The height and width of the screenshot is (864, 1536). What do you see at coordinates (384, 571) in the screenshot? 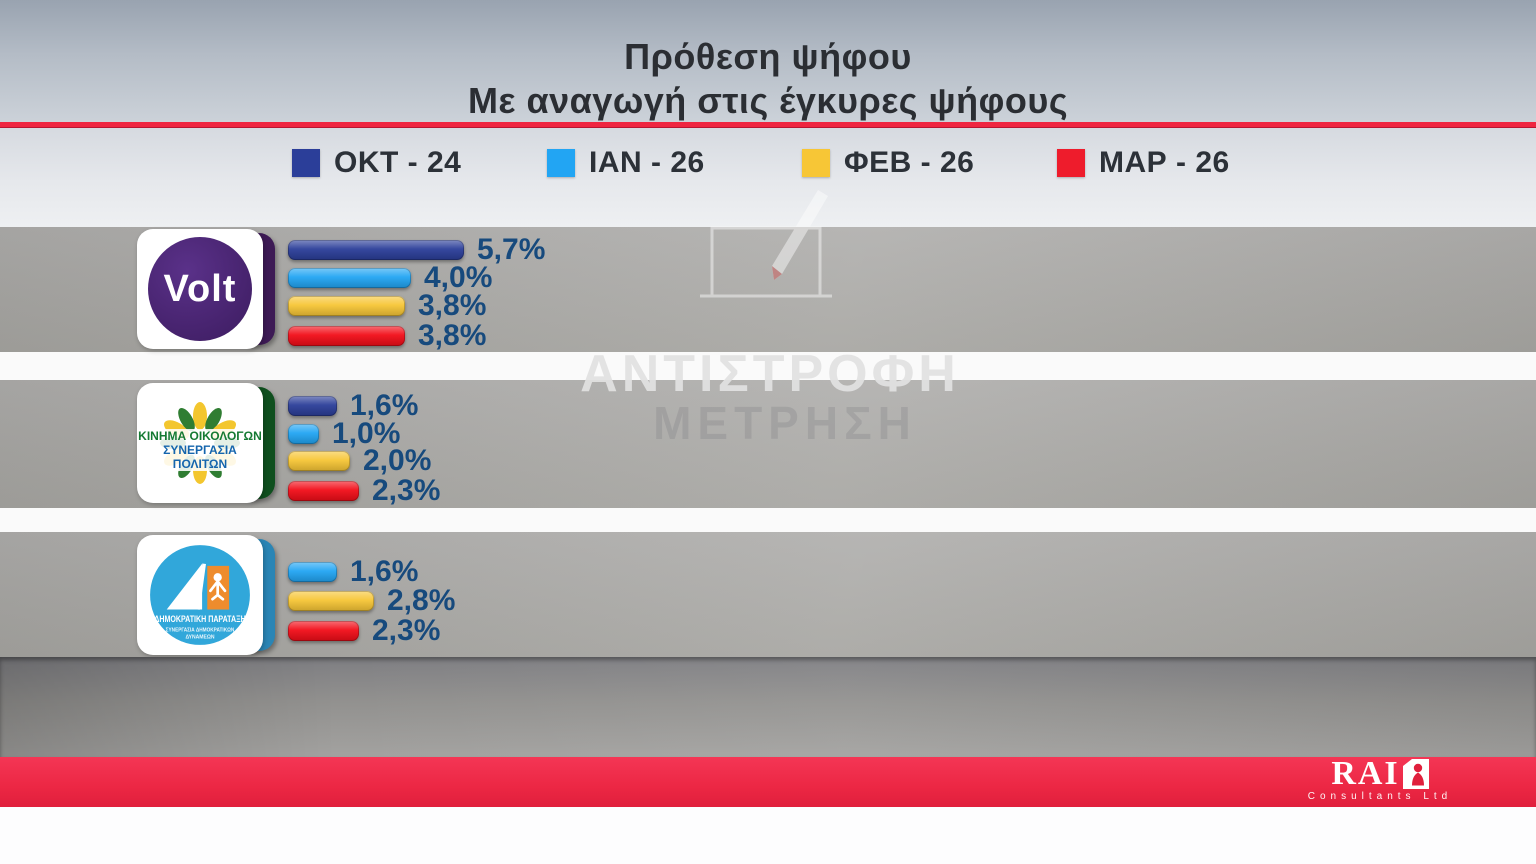
I see `bar-value-dp-ian26: 1,6%` at bounding box center [384, 571].